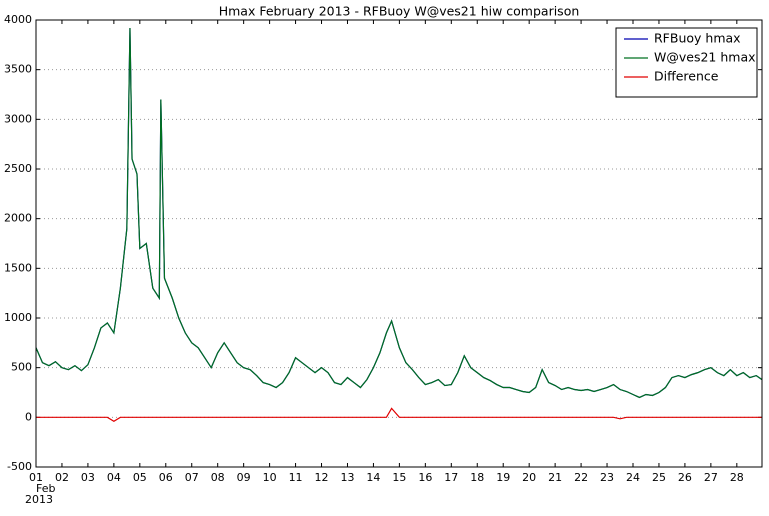  I want to click on x-tick-label: 28, so click(737, 477).